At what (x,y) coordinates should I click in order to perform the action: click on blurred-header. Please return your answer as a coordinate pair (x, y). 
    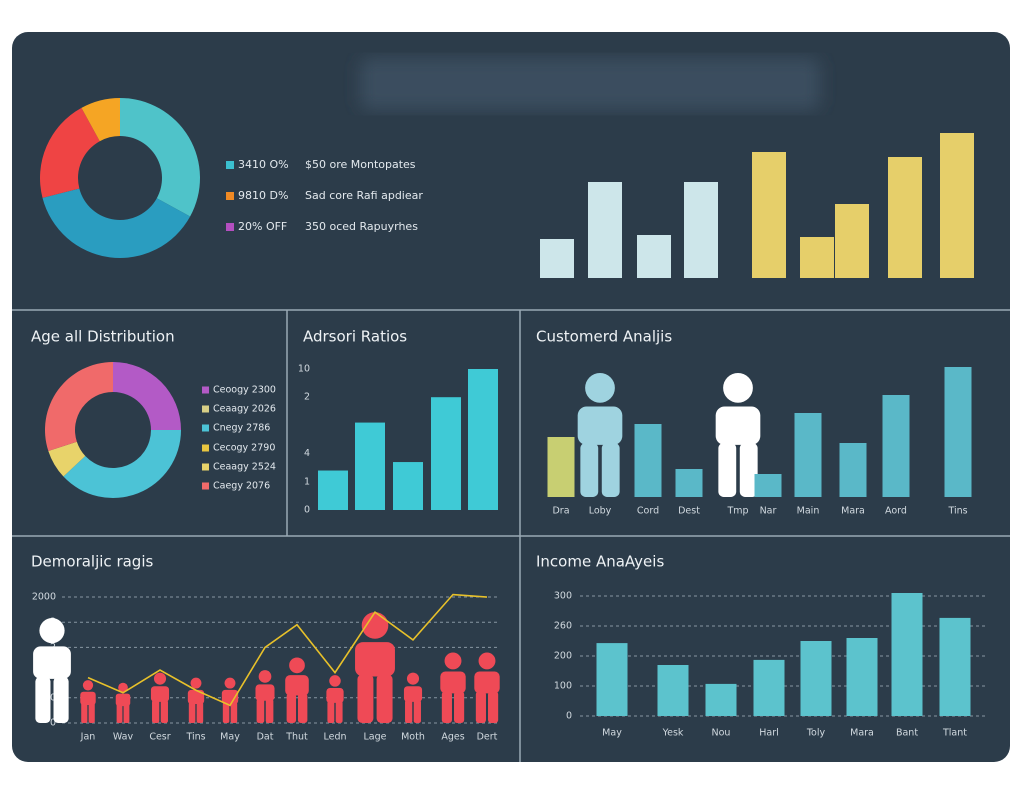
    Looking at the image, I should click on (590, 84).